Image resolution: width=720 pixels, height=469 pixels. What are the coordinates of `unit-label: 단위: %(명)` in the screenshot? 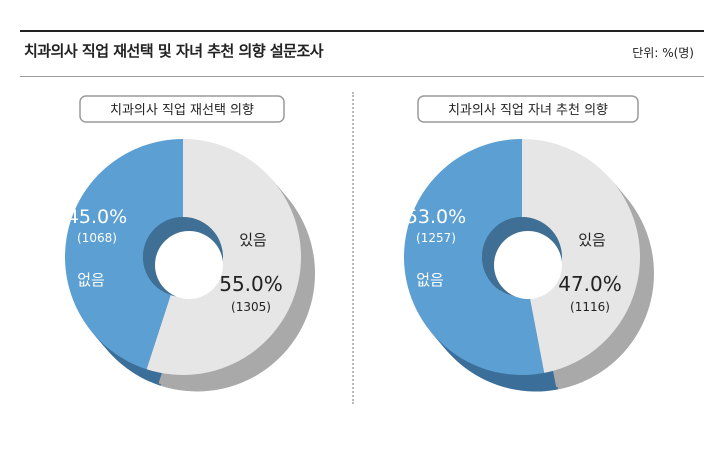 It's located at (663, 53).